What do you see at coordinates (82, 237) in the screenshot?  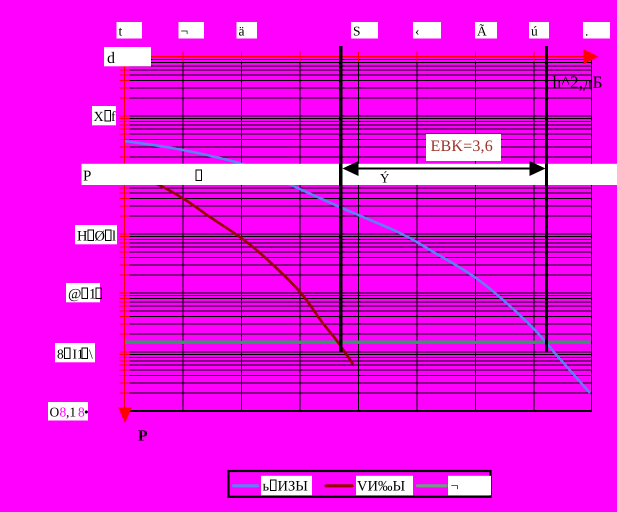 I see `svg-text: H` at bounding box center [82, 237].